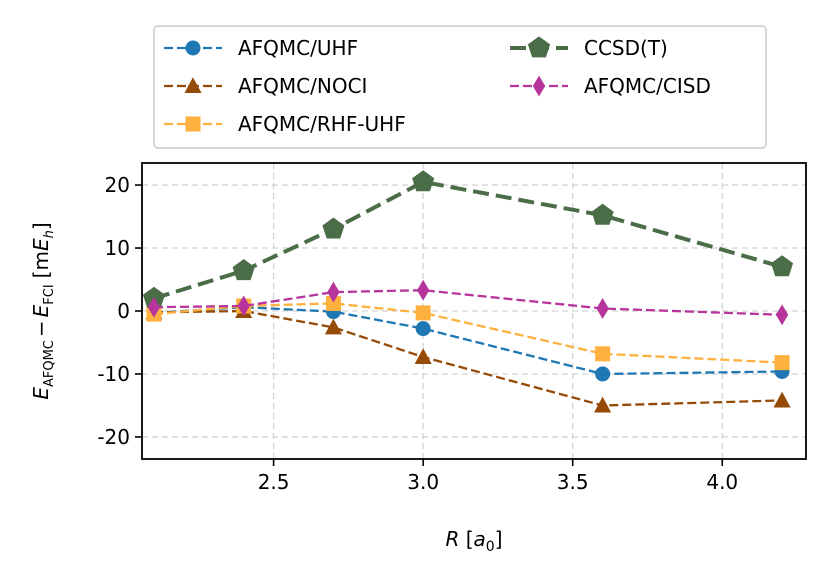 The width and height of the screenshot is (832, 584). What do you see at coordinates (41, 244) in the screenshot?
I see `y-axis-label-unit: E` at bounding box center [41, 244].